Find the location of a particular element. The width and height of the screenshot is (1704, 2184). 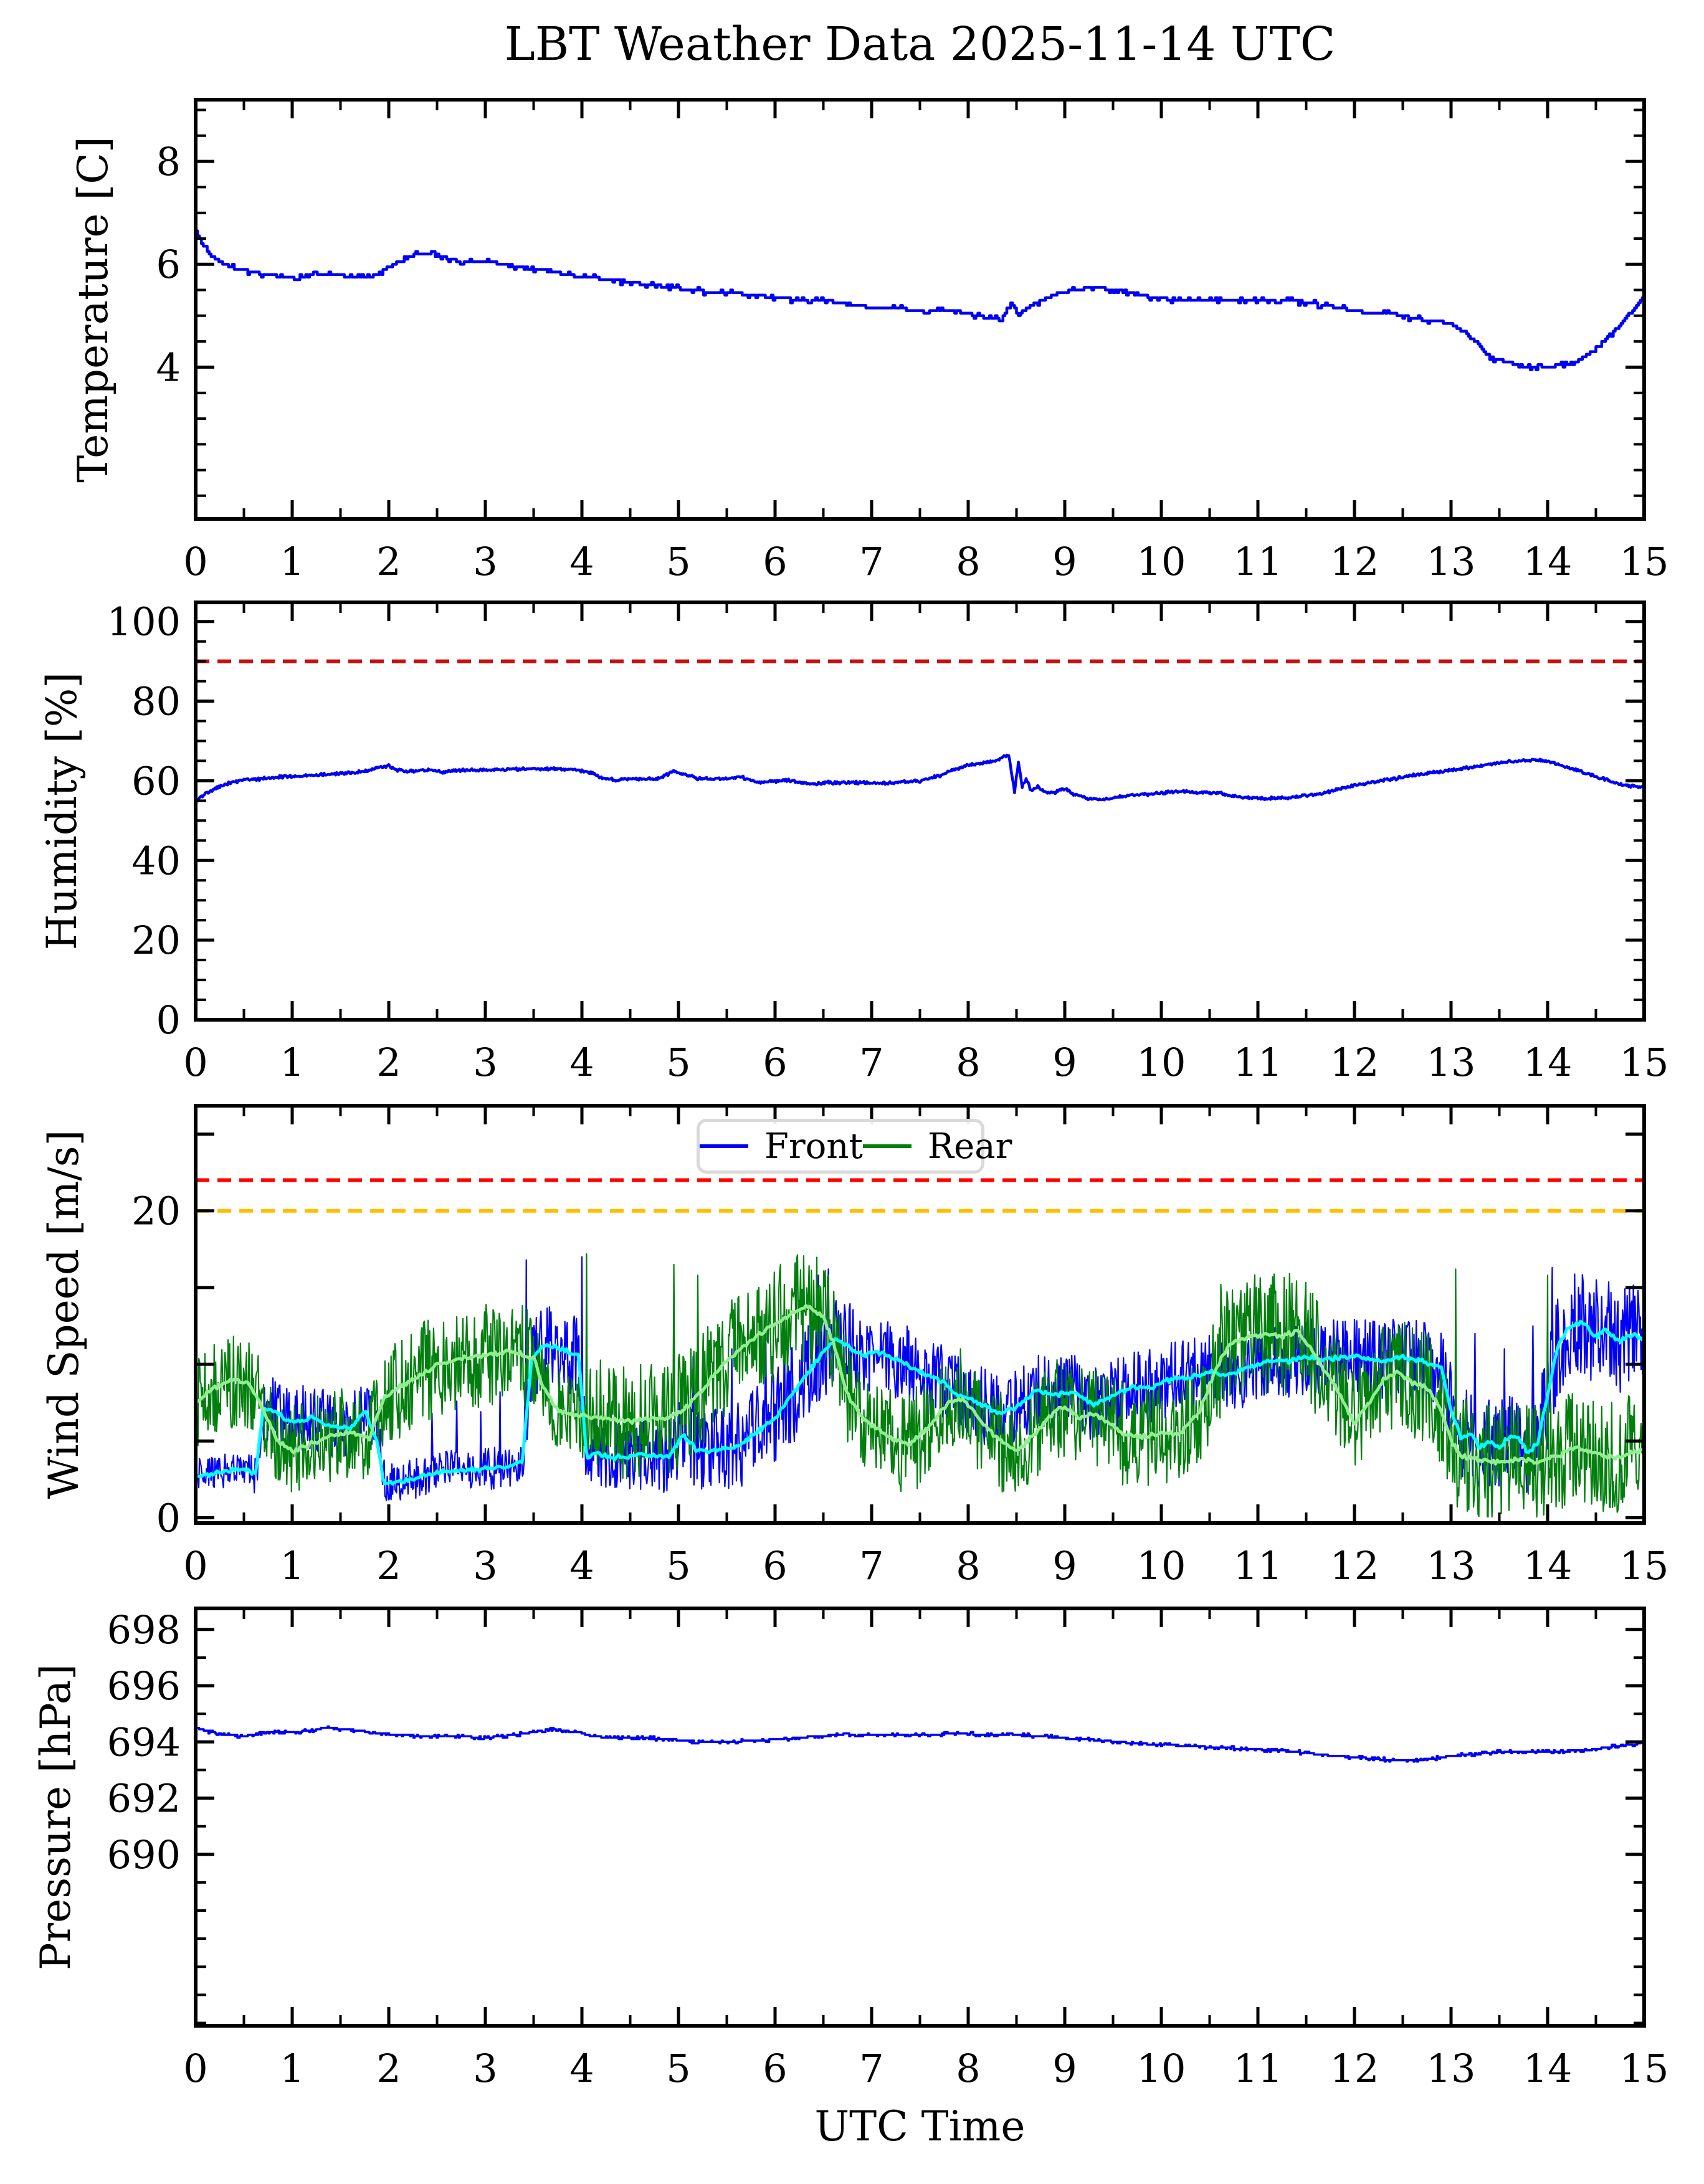

figure-title: LBT Weather Data 2025-11-14 UTC is located at coordinates (920, 44).